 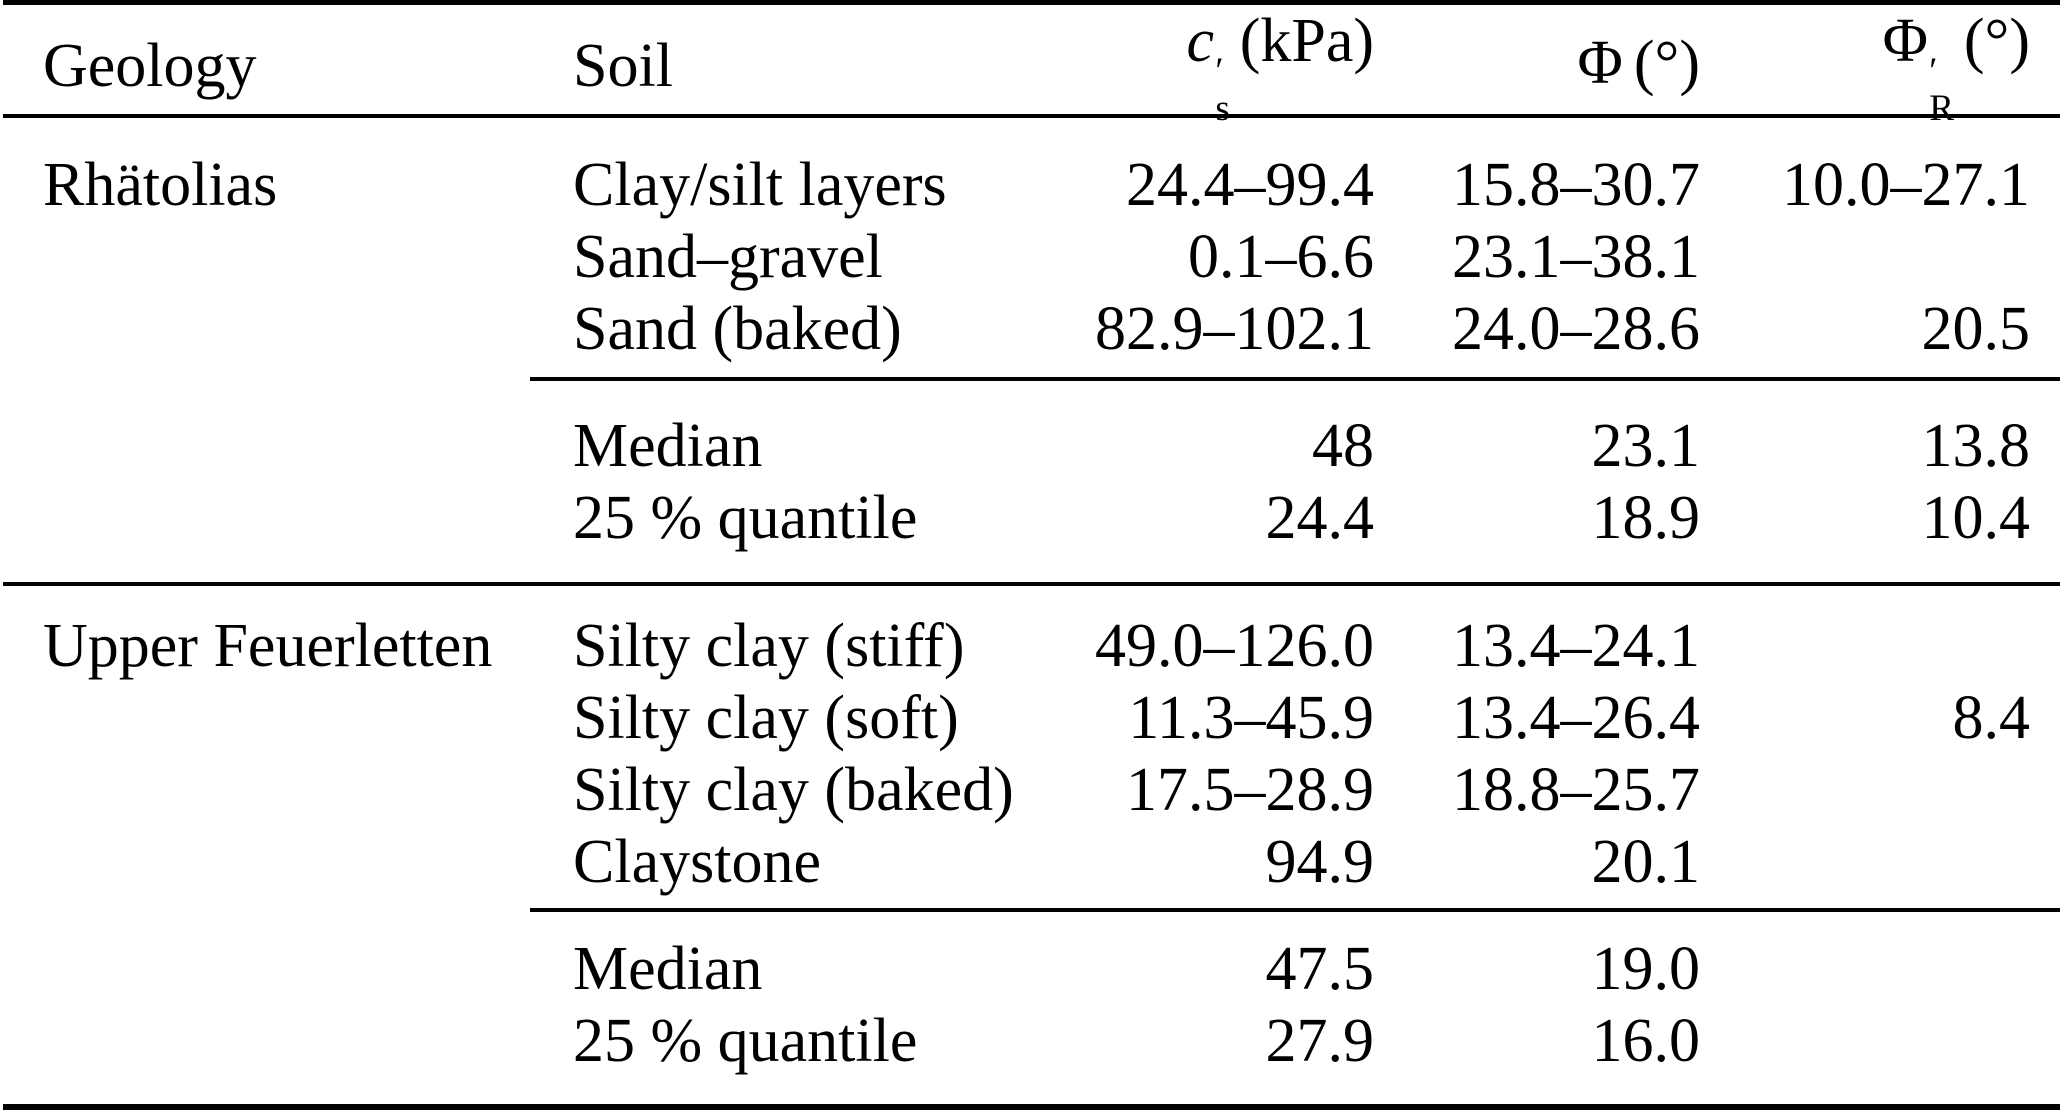 I want to click on cohesion-value-cell: 24.4–99.4, so click(x=1250, y=185).